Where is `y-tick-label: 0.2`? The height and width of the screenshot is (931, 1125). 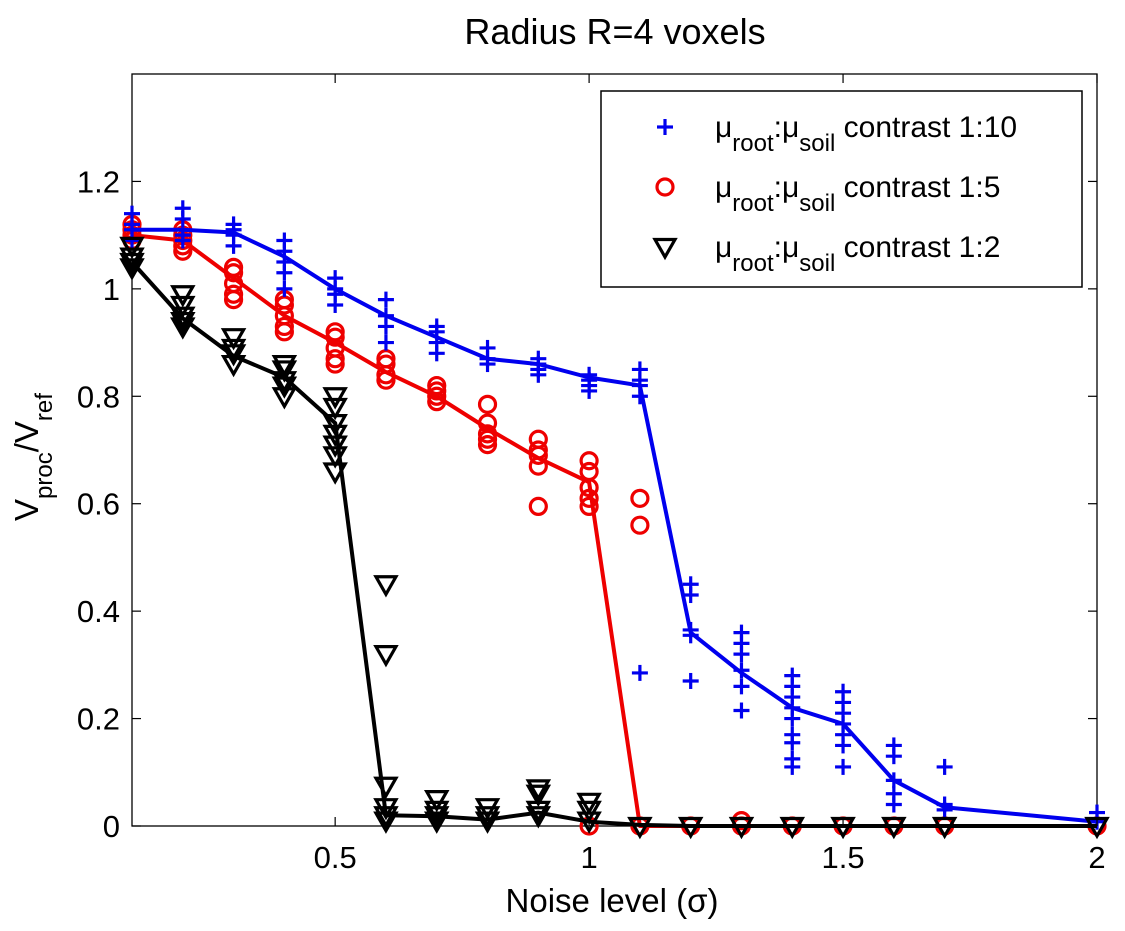 y-tick-label: 0.2 is located at coordinates (98, 719).